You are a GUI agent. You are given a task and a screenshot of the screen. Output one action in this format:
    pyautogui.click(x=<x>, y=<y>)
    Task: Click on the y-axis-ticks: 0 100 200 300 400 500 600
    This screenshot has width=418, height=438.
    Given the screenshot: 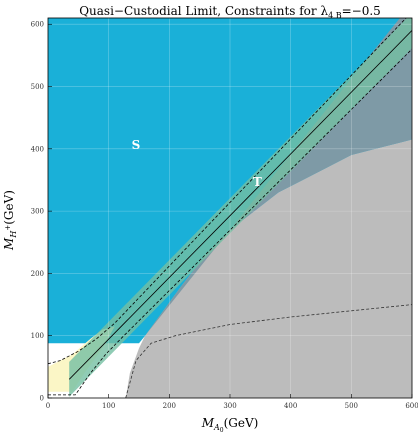 What is the action you would take?
    pyautogui.click(x=41, y=212)
    